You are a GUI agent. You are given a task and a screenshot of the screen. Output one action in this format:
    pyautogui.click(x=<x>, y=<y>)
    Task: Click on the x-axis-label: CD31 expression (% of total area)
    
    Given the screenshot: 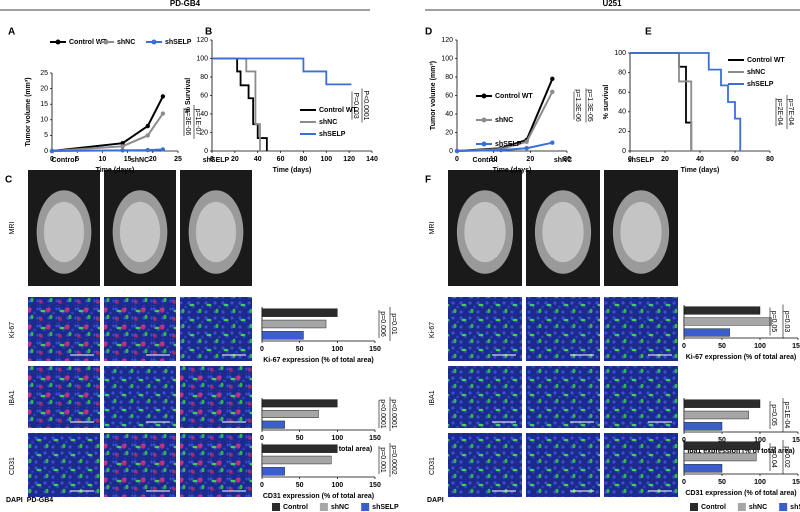 What is the action you would take?
    pyautogui.click(x=318, y=496)
    